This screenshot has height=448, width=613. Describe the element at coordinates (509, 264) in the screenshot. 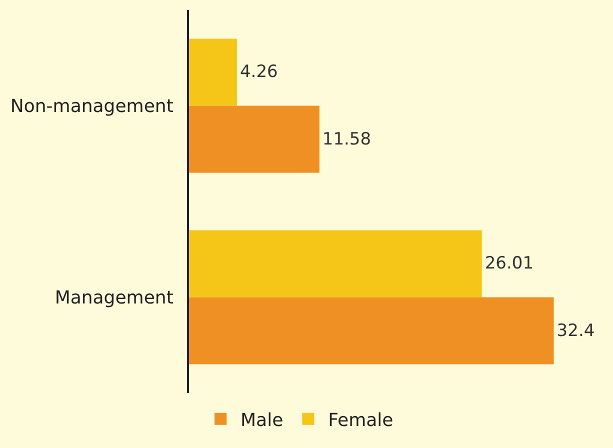

I see `data-label: 26.01` at that location.